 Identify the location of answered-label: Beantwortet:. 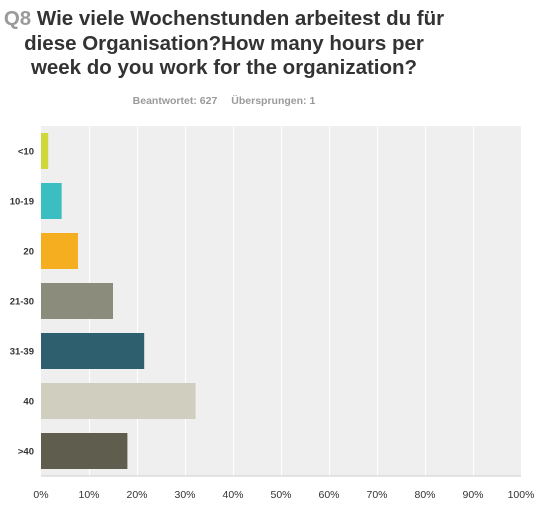
(164, 101).